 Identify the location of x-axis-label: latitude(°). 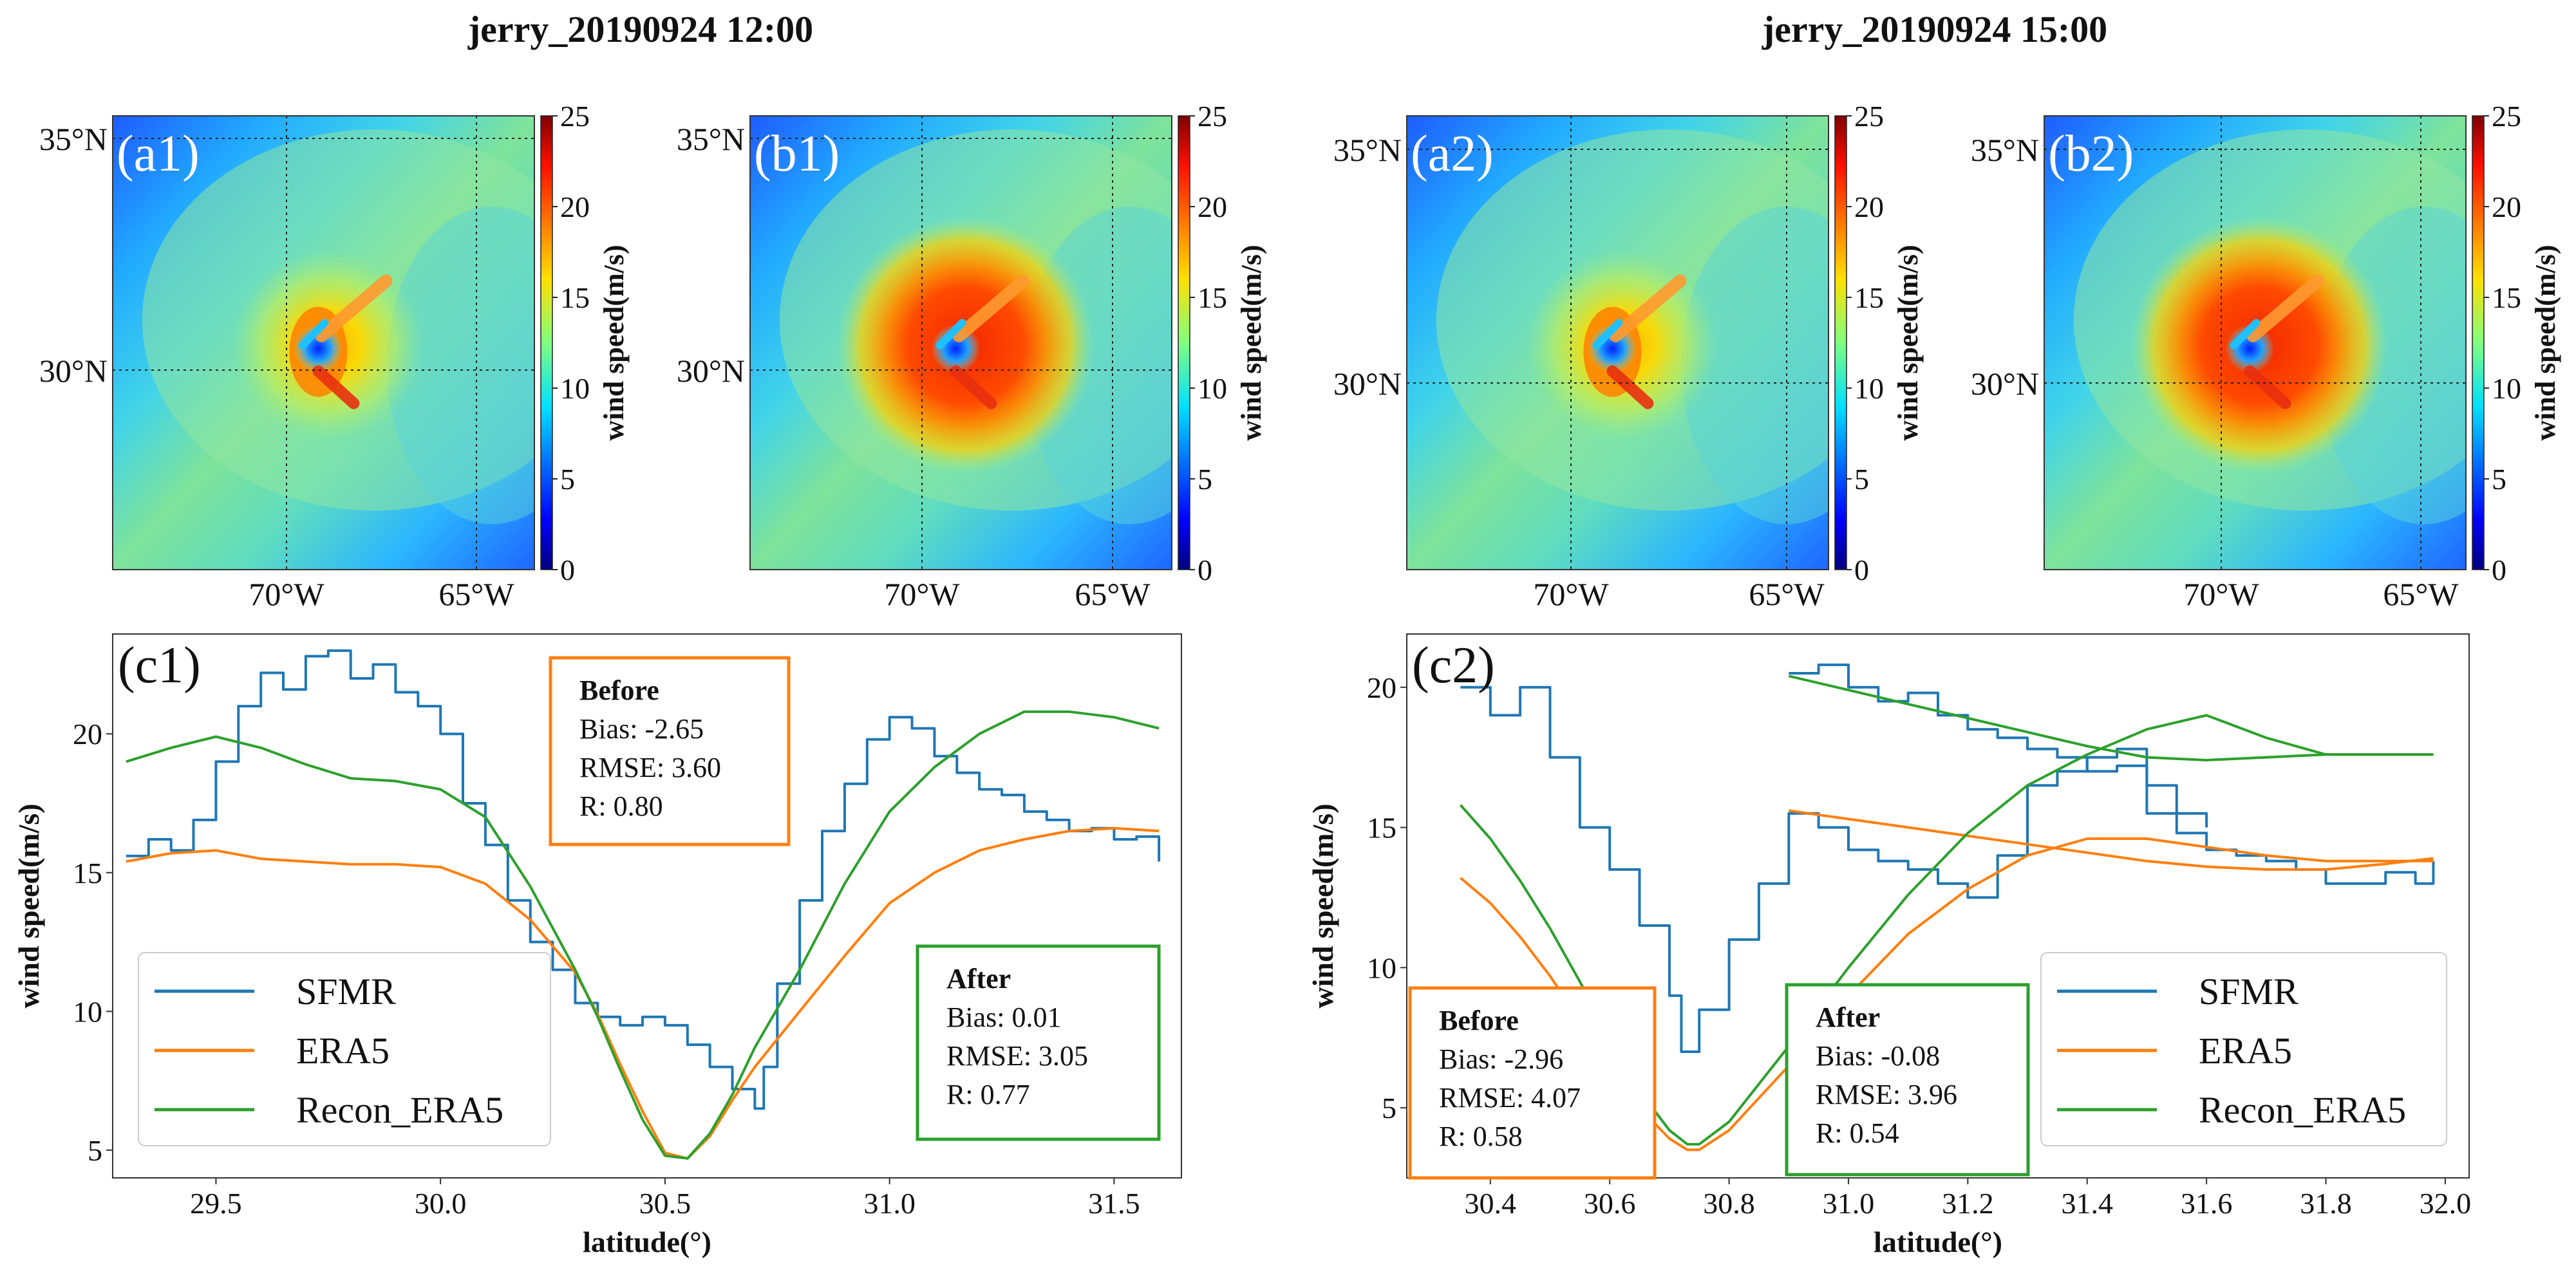
(1938, 1242).